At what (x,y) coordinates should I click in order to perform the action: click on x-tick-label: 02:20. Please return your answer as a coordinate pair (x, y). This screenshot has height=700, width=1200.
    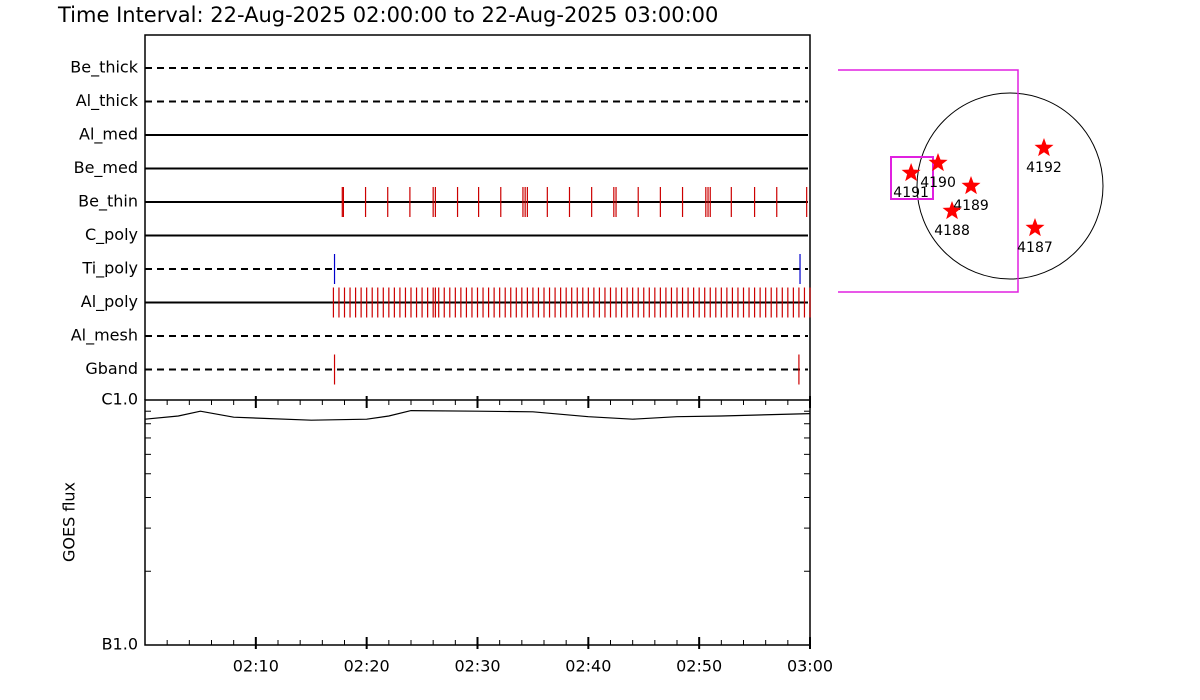
    Looking at the image, I should click on (367, 666).